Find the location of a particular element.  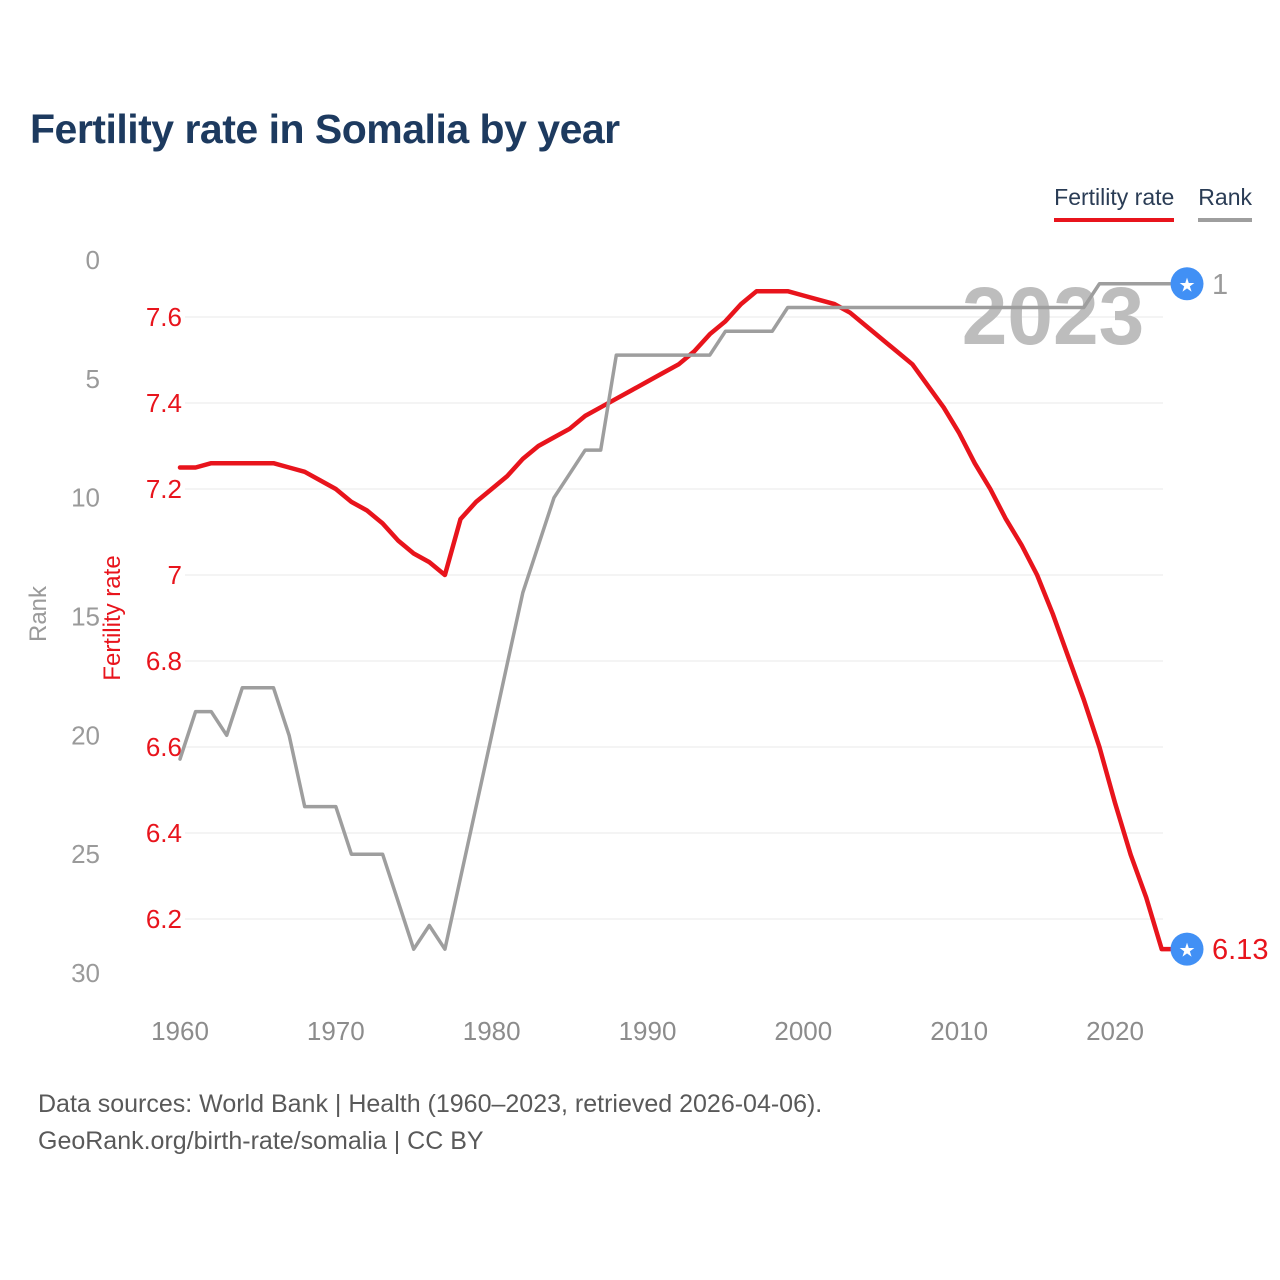

legend-item-rank: Rank is located at coordinates (1225, 203).